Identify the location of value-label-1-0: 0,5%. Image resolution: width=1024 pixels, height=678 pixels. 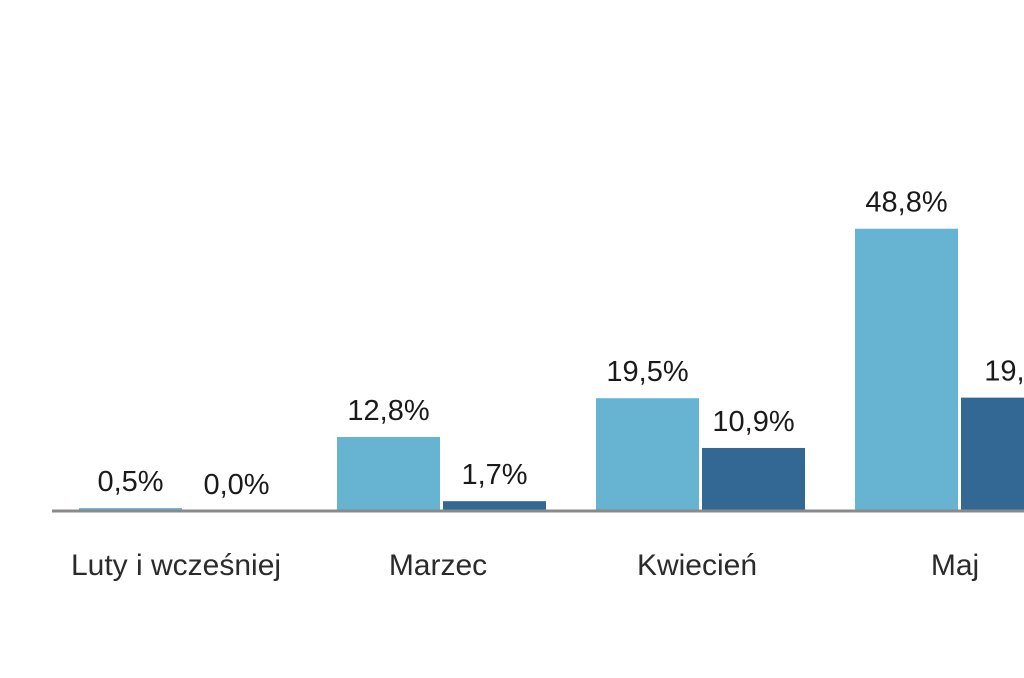
(130, 482).